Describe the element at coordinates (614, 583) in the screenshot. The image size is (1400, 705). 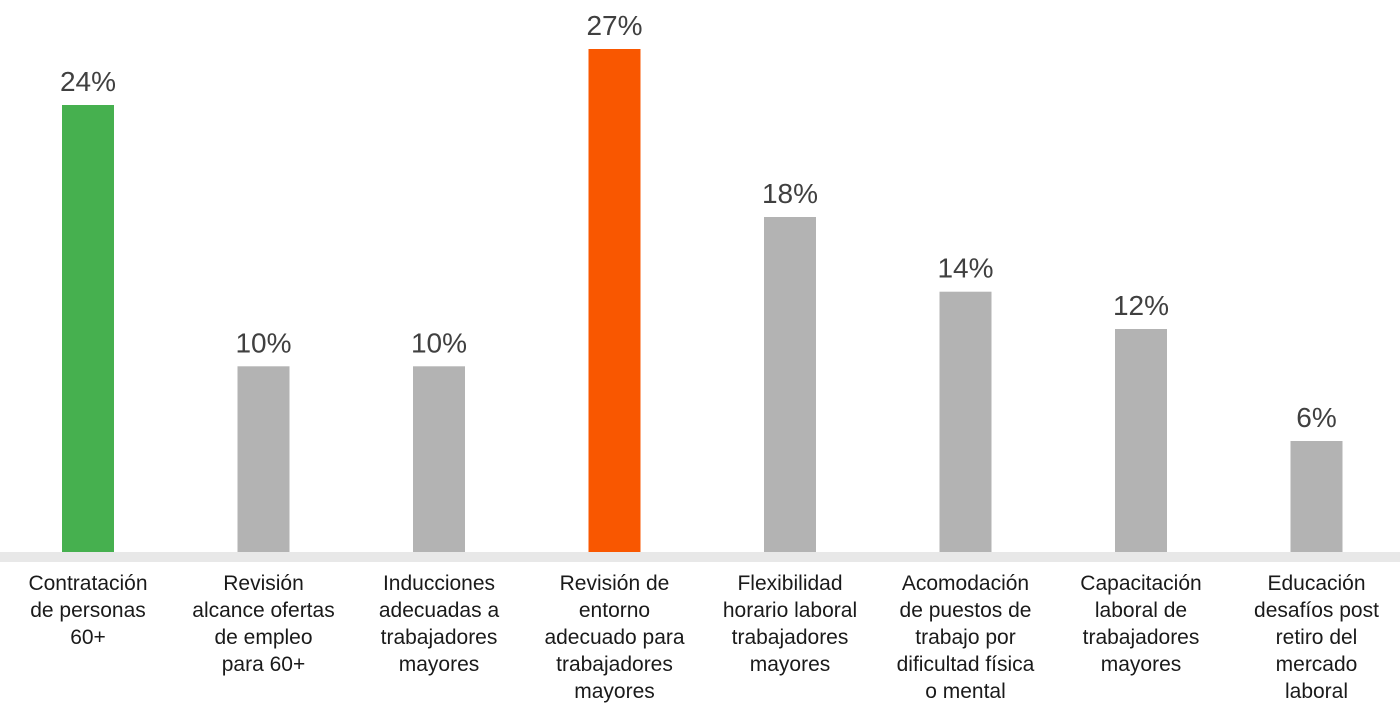
I see `category-label-line: Revisión de` at that location.